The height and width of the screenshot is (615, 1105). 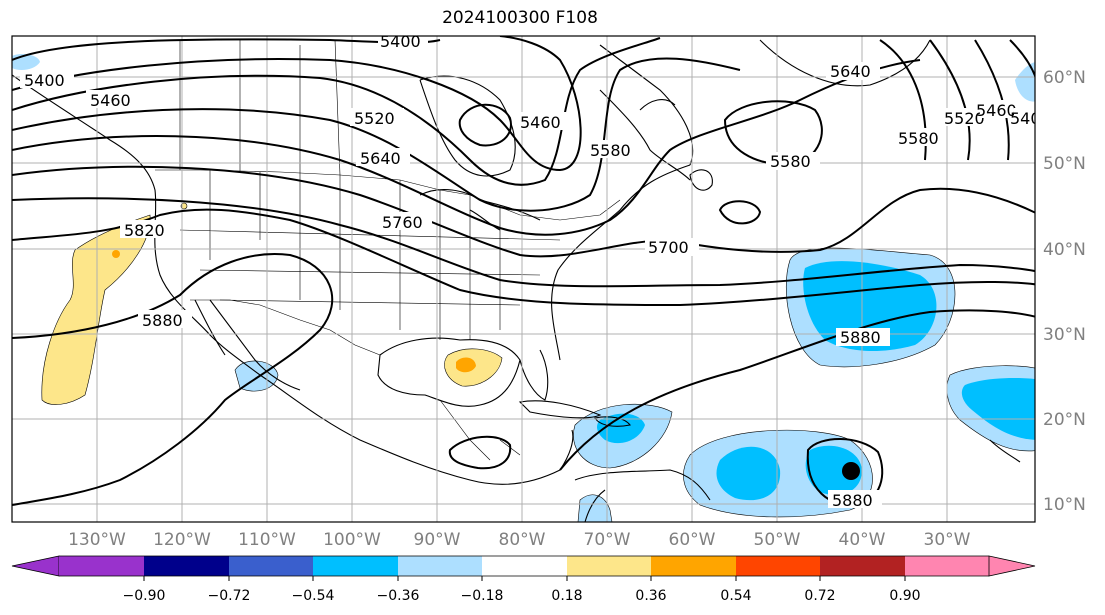 I want to click on lat-label: 50°N, so click(x=1064, y=164).